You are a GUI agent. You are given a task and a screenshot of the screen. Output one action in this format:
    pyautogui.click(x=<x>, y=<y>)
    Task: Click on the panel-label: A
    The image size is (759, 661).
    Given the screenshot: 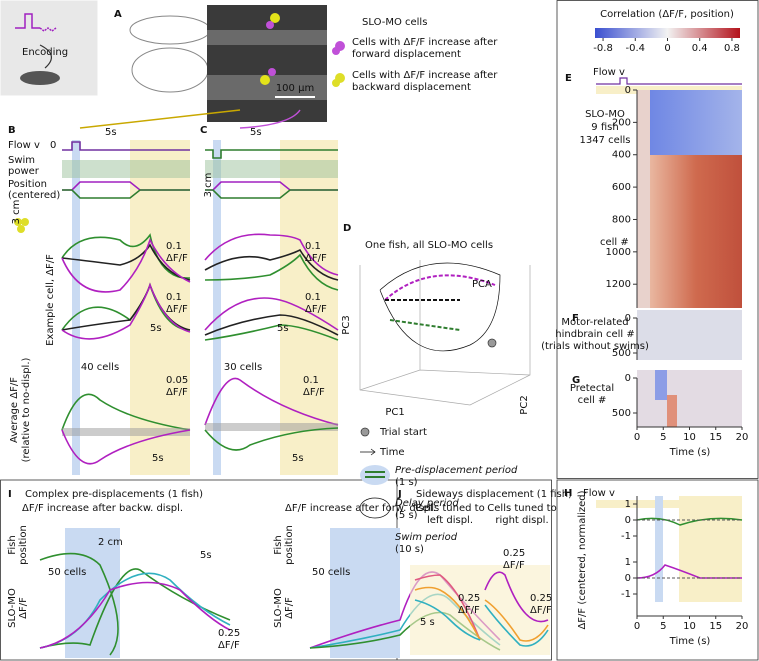 What is the action you would take?
    pyautogui.click(x=118, y=14)
    